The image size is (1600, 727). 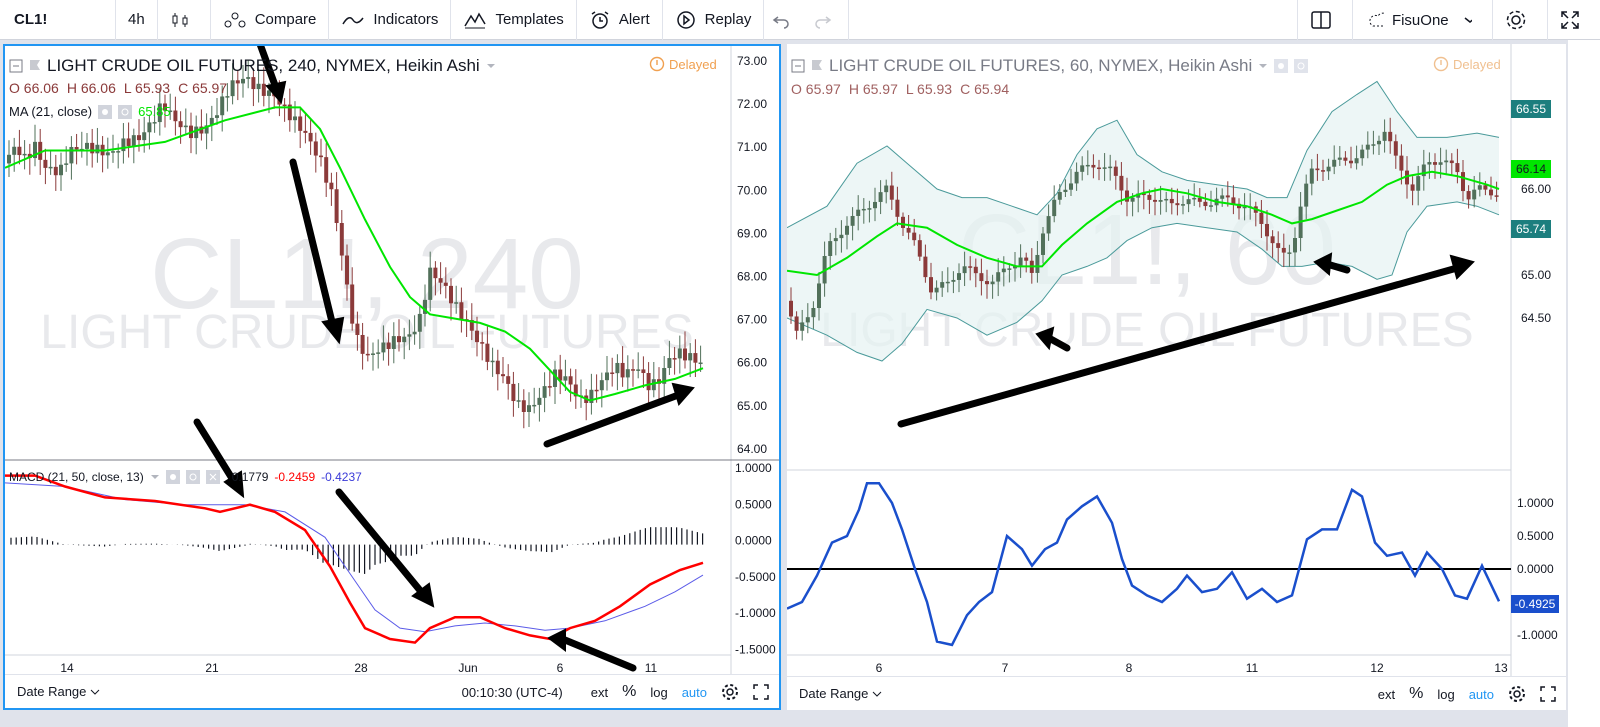 What do you see at coordinates (154, 111) in the screenshot?
I see `ma-value: 65.85` at bounding box center [154, 111].